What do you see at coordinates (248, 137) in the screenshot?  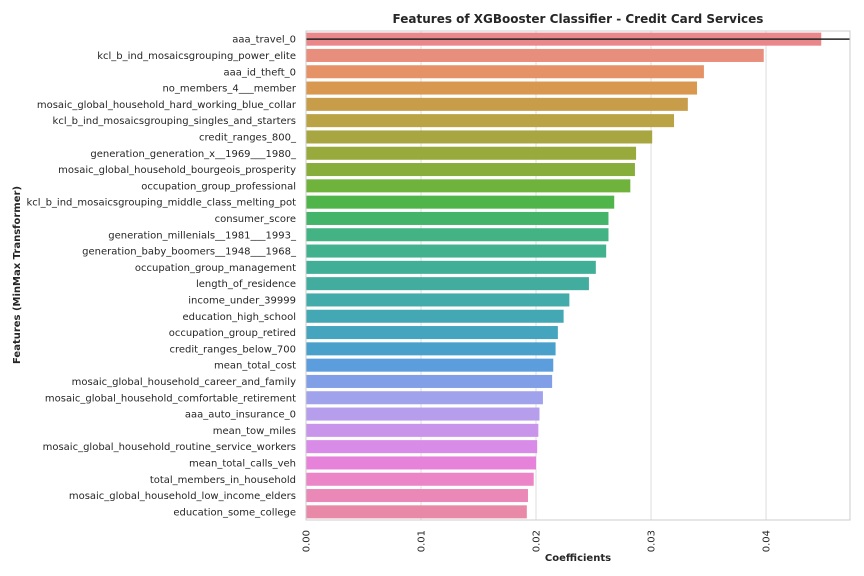 I see `y-tick-label: credit_ranges_800_` at bounding box center [248, 137].